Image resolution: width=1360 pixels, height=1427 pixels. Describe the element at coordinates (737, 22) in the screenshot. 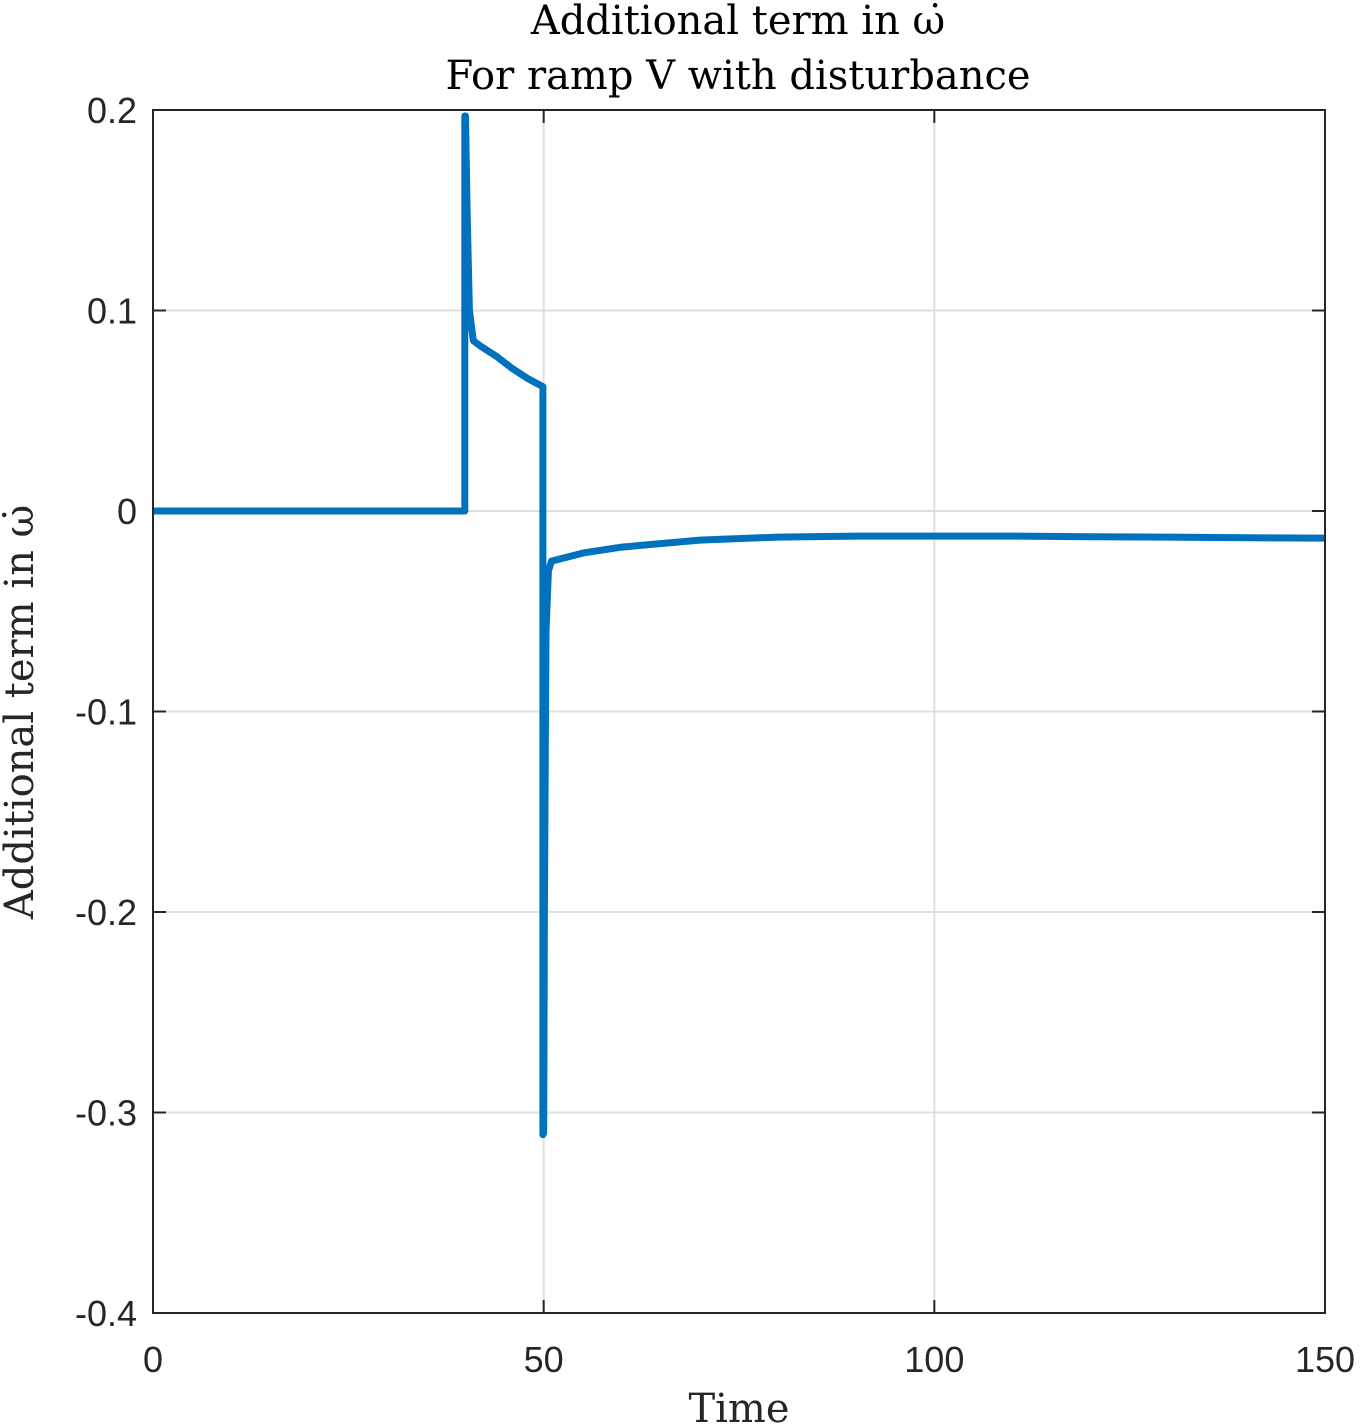

I see `chart-title-line1: Additional term in ω̇` at that location.